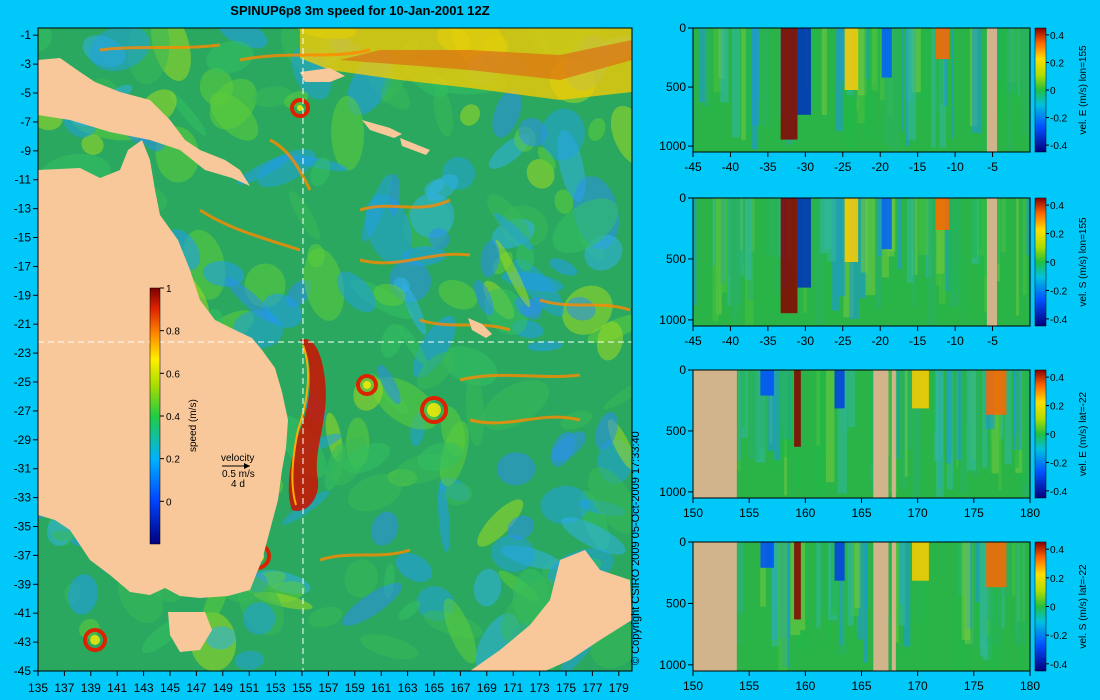  I want to click on chart-title: SPINUP6p8 3m speed for 10-Jan-2001 12Z, so click(360, 10).